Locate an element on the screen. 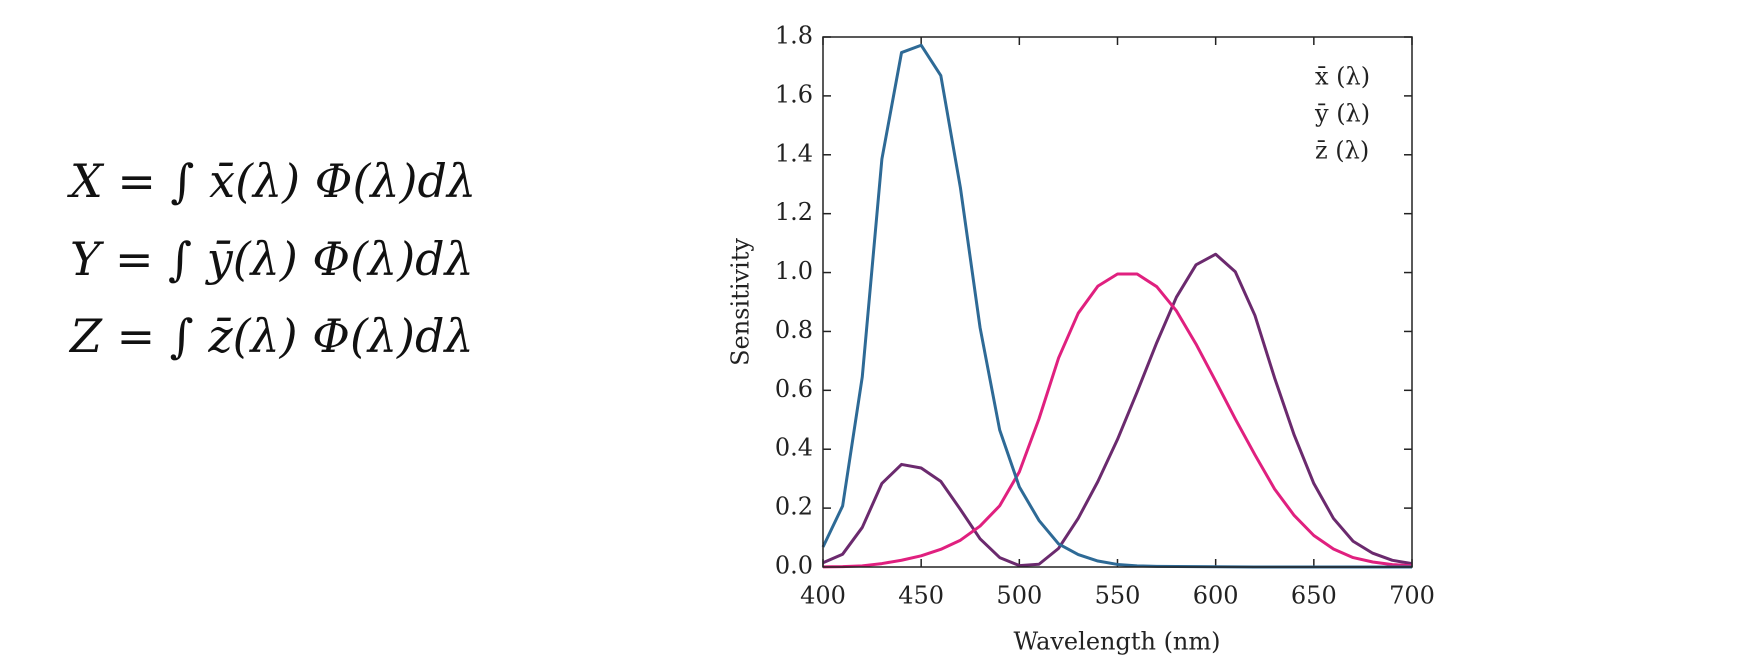 This screenshot has width=1752, height=670. series-line is located at coordinates (1117, 420).